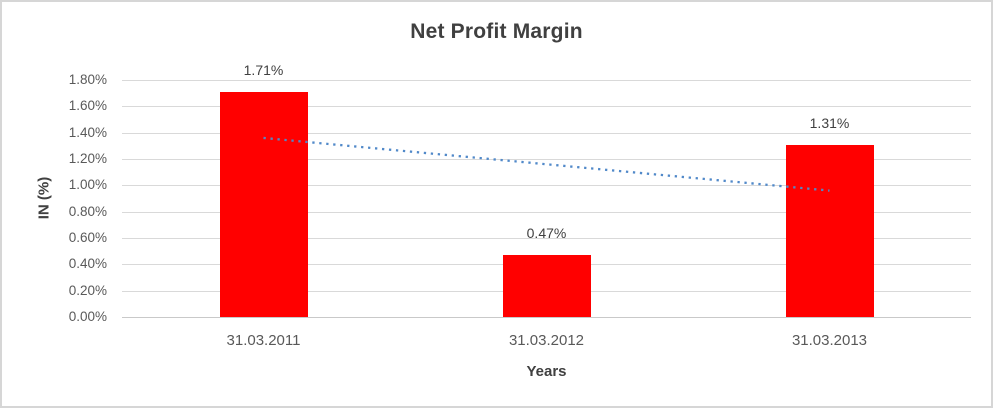 The height and width of the screenshot is (408, 993). What do you see at coordinates (546, 286) in the screenshot?
I see `bar-31.03.2012` at bounding box center [546, 286].